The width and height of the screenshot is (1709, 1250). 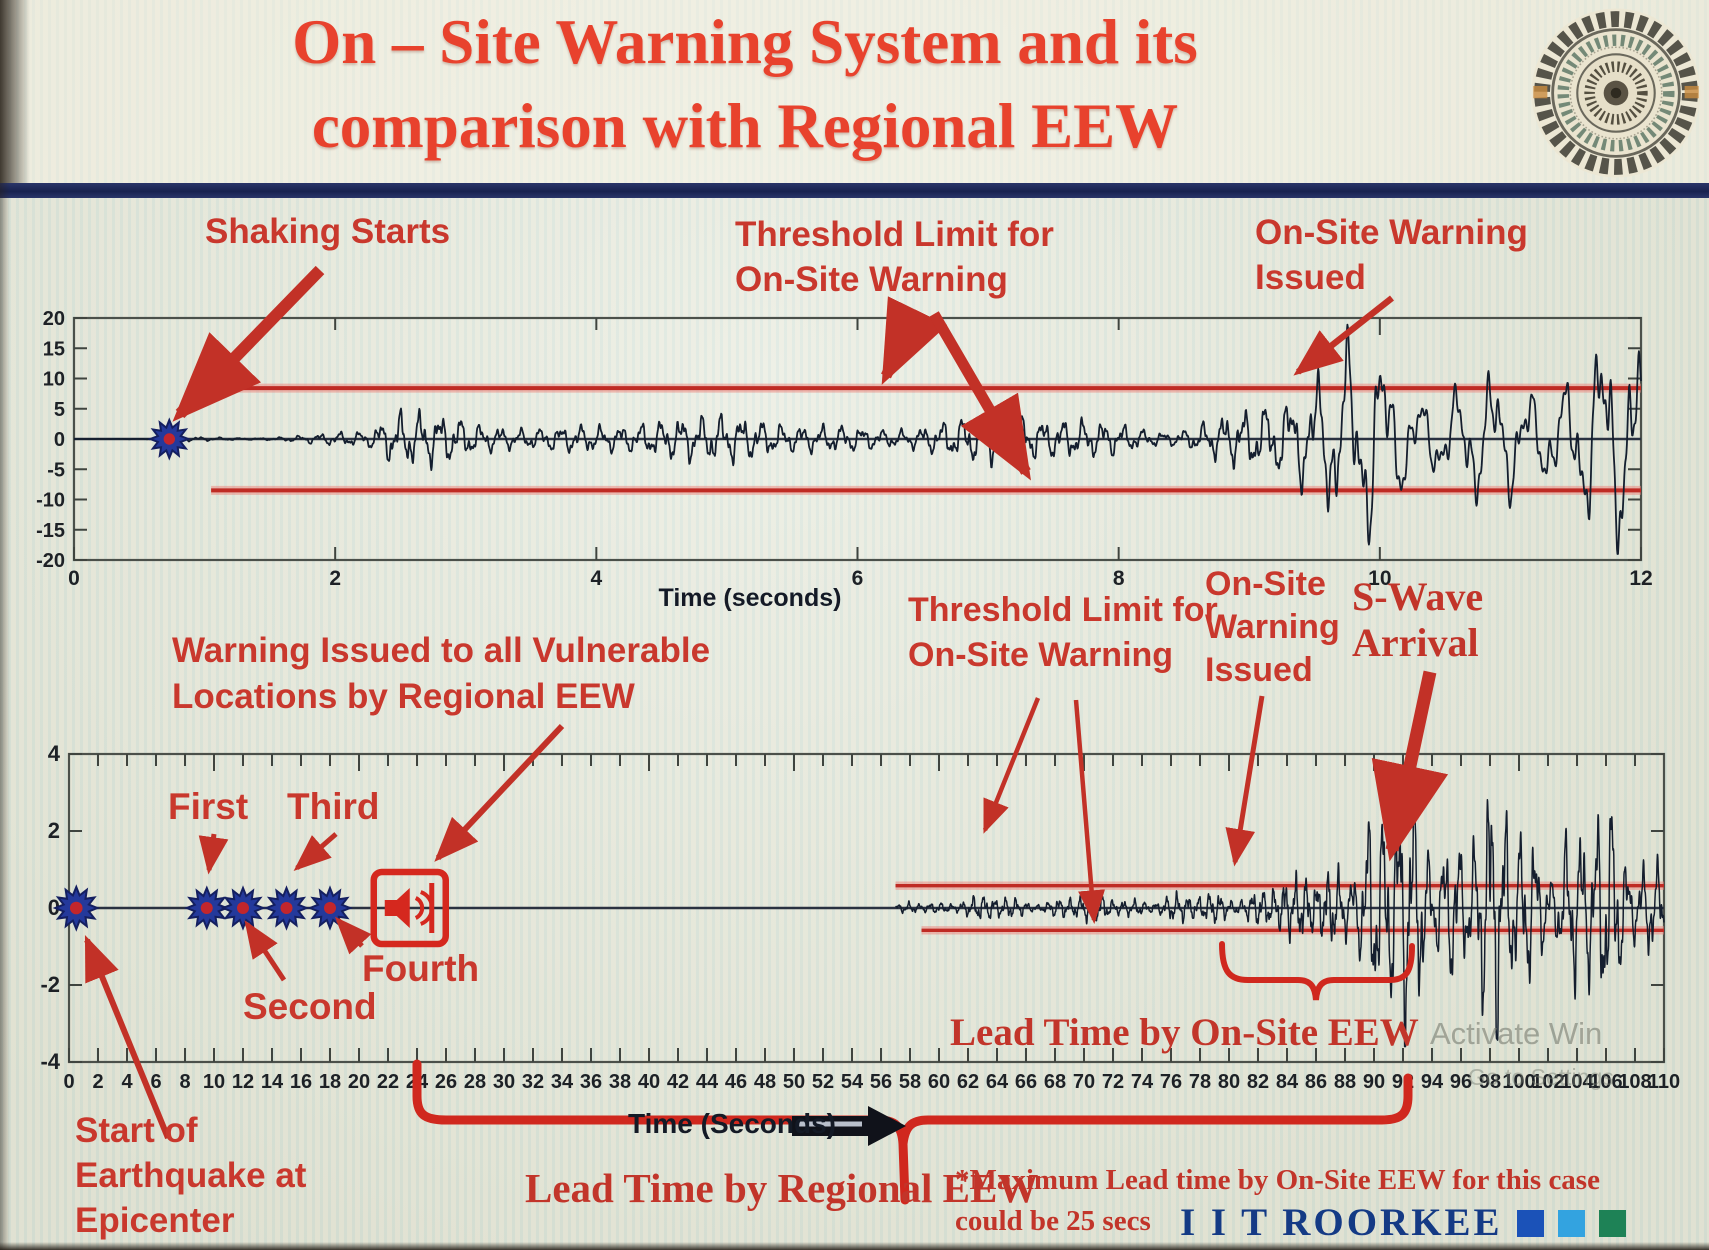 What do you see at coordinates (1418, 619) in the screenshot?
I see `annotation-s-wave: S-Wave Arrival` at bounding box center [1418, 619].